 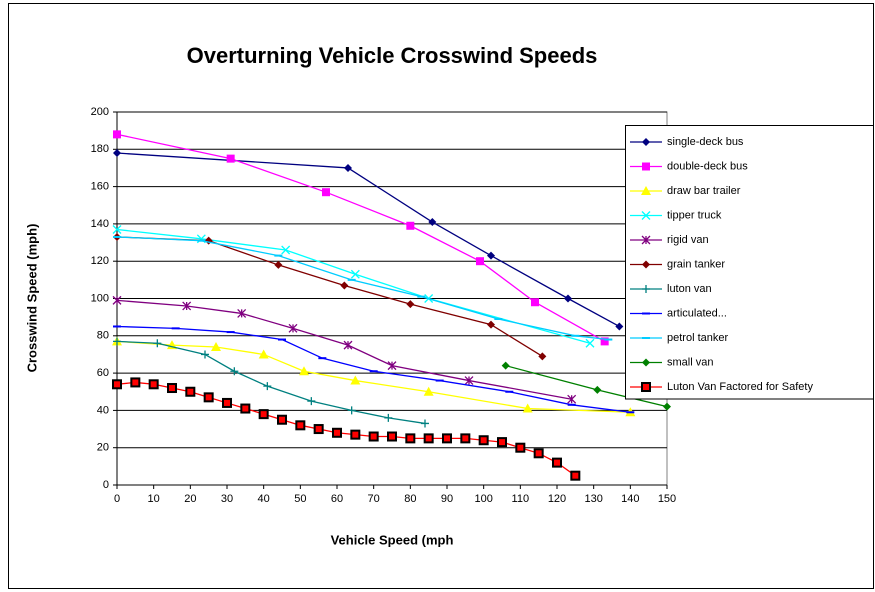 What do you see at coordinates (100, 187) in the screenshot?
I see `y-tick-label: 160` at bounding box center [100, 187].